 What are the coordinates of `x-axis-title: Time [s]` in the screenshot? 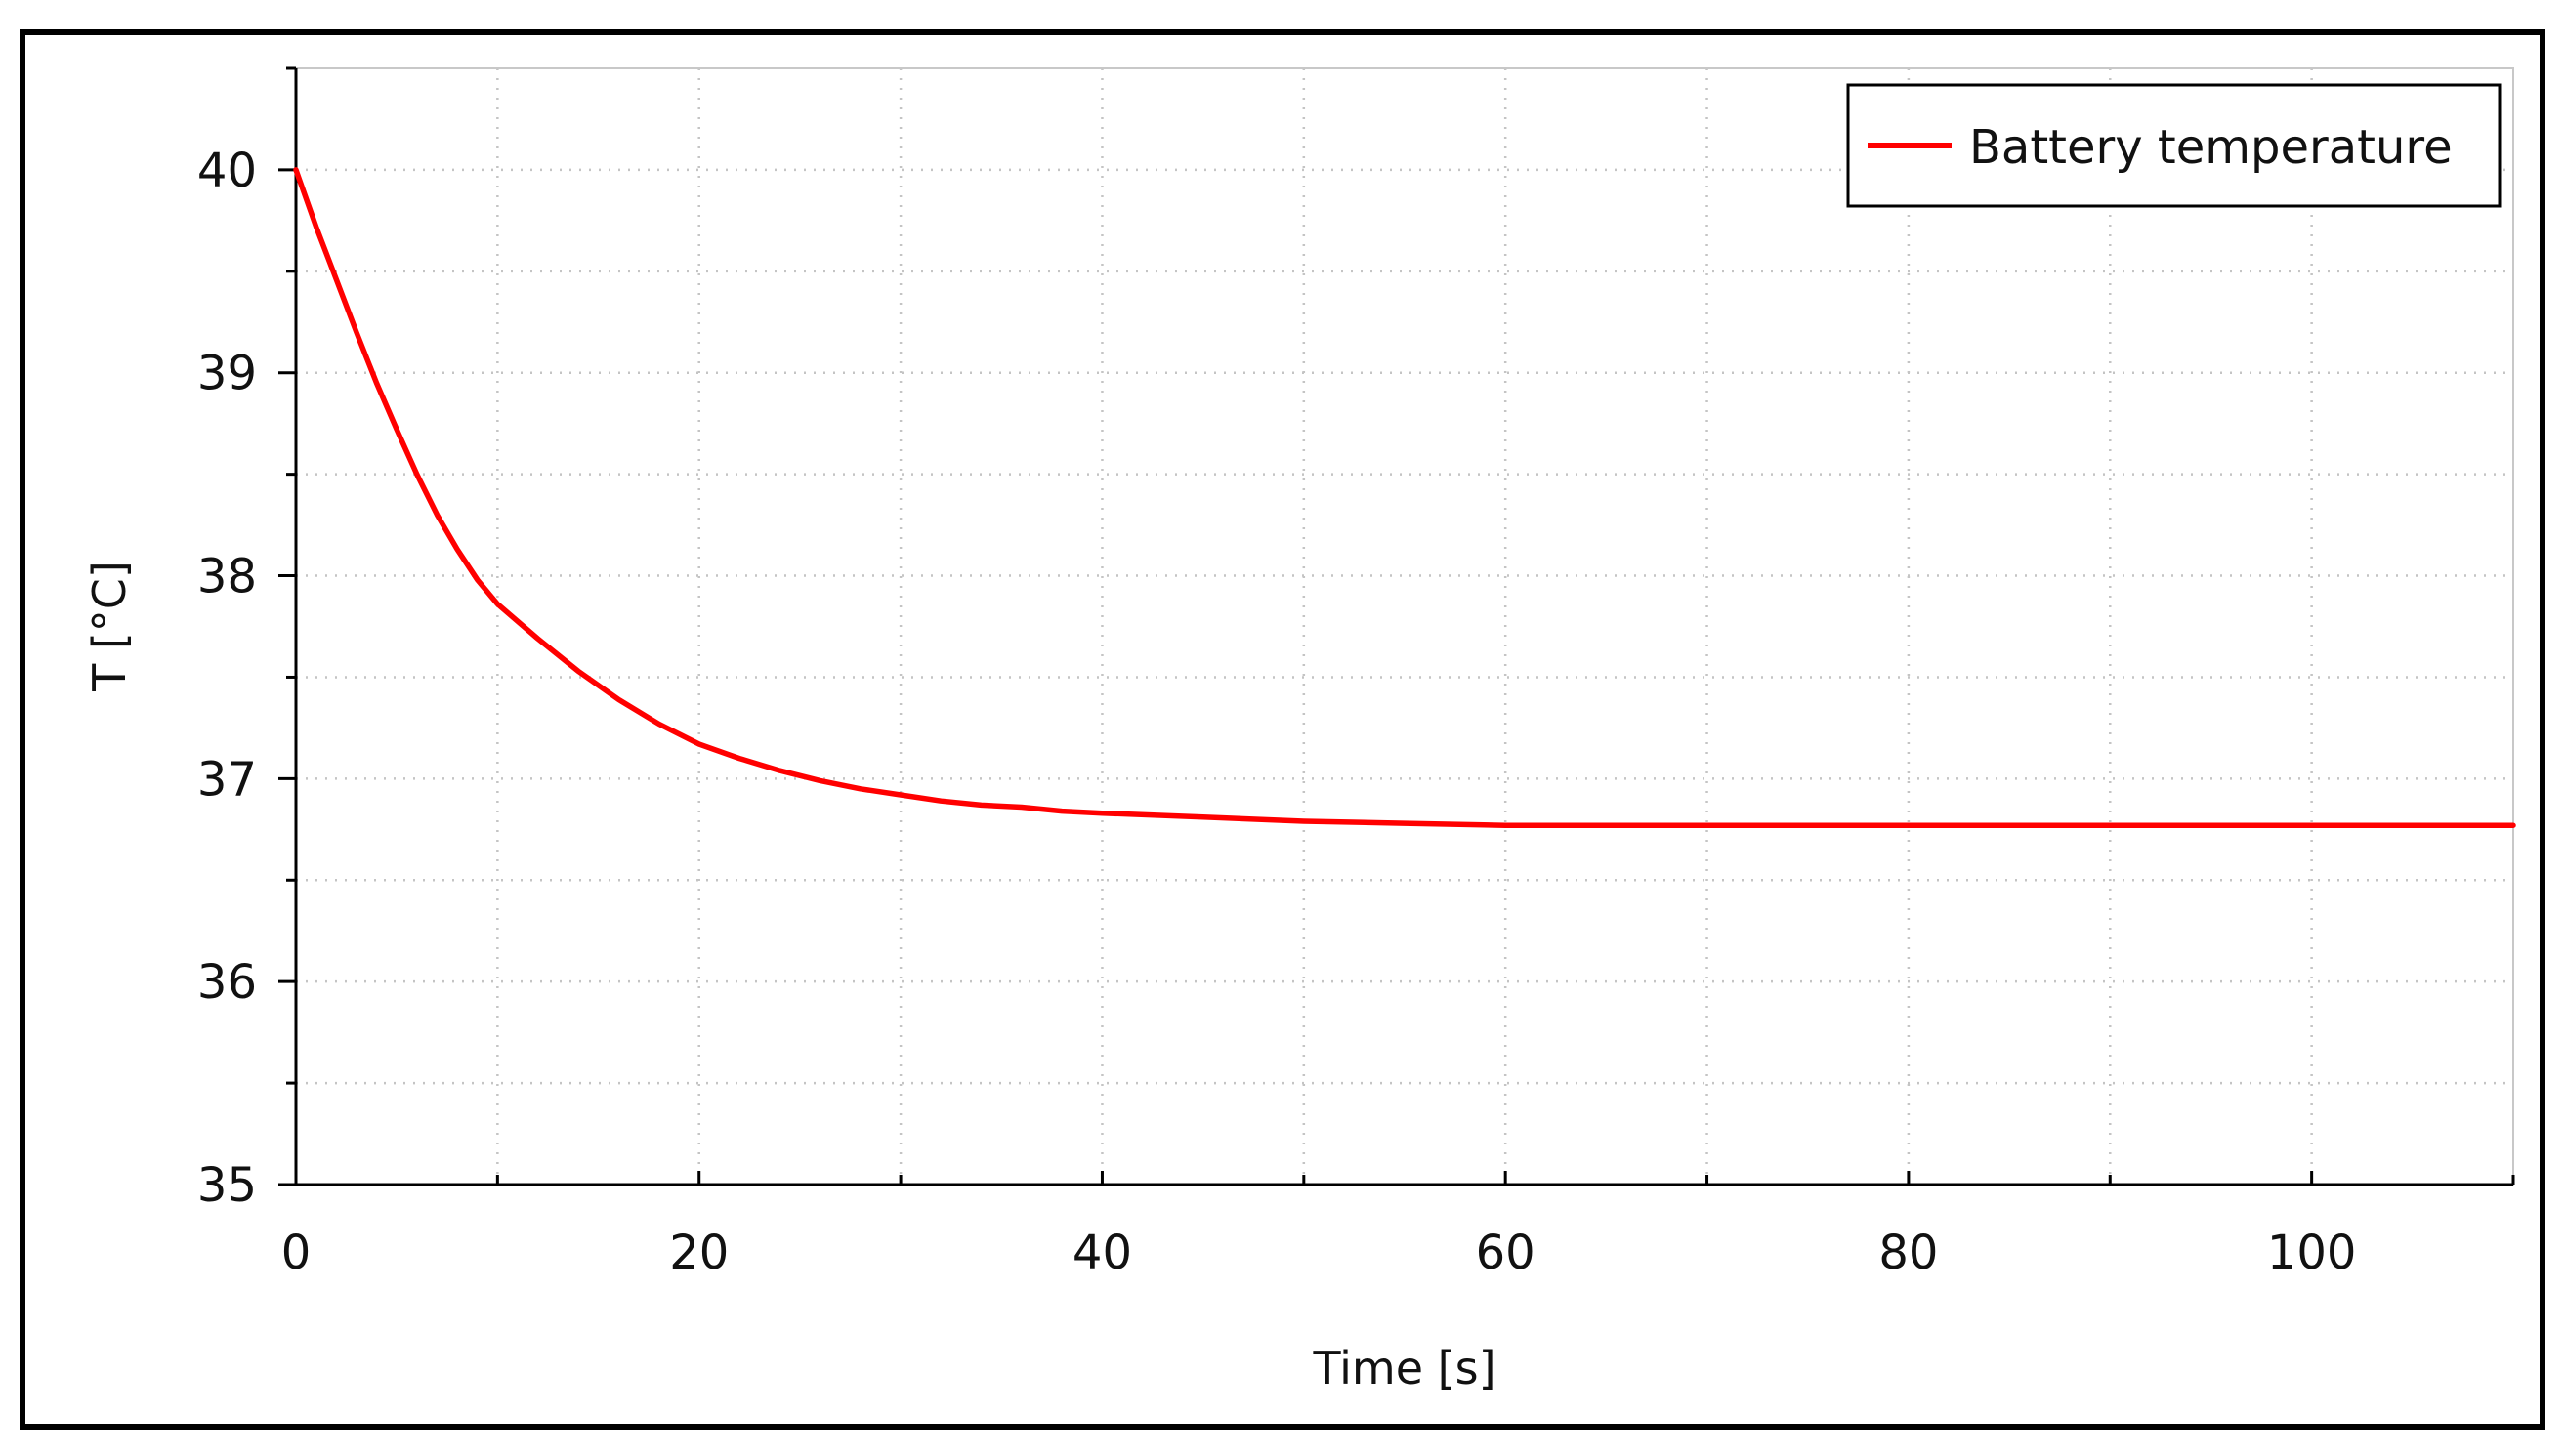 It's located at (1404, 1368).